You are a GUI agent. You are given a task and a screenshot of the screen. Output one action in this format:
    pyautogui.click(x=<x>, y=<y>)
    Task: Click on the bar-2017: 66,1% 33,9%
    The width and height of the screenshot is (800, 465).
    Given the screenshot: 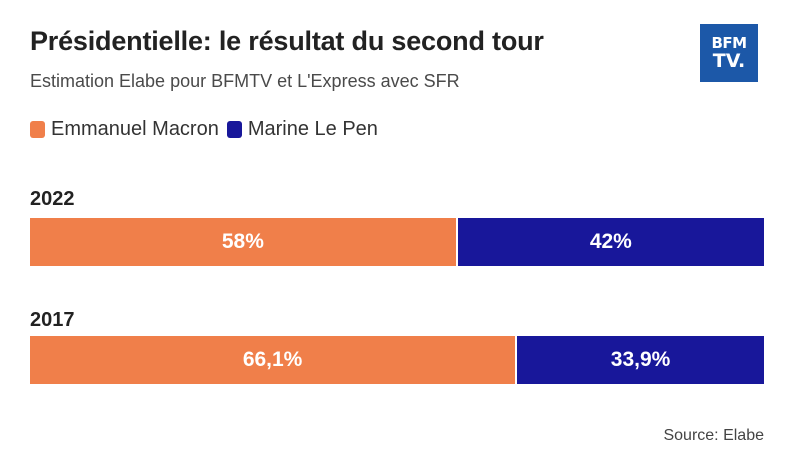 What is the action you would take?
    pyautogui.click(x=397, y=360)
    